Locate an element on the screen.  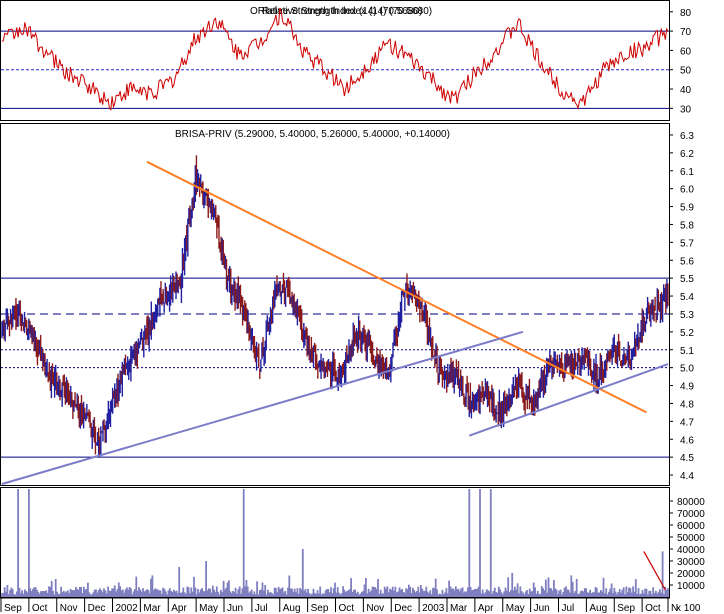
price-tick-label: 5.5 is located at coordinates (687, 279).